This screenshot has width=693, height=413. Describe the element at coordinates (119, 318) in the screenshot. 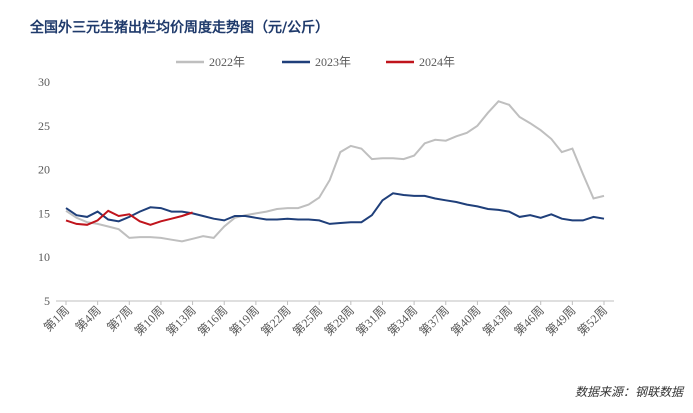

I see `x-tick-label: 第7周` at that location.